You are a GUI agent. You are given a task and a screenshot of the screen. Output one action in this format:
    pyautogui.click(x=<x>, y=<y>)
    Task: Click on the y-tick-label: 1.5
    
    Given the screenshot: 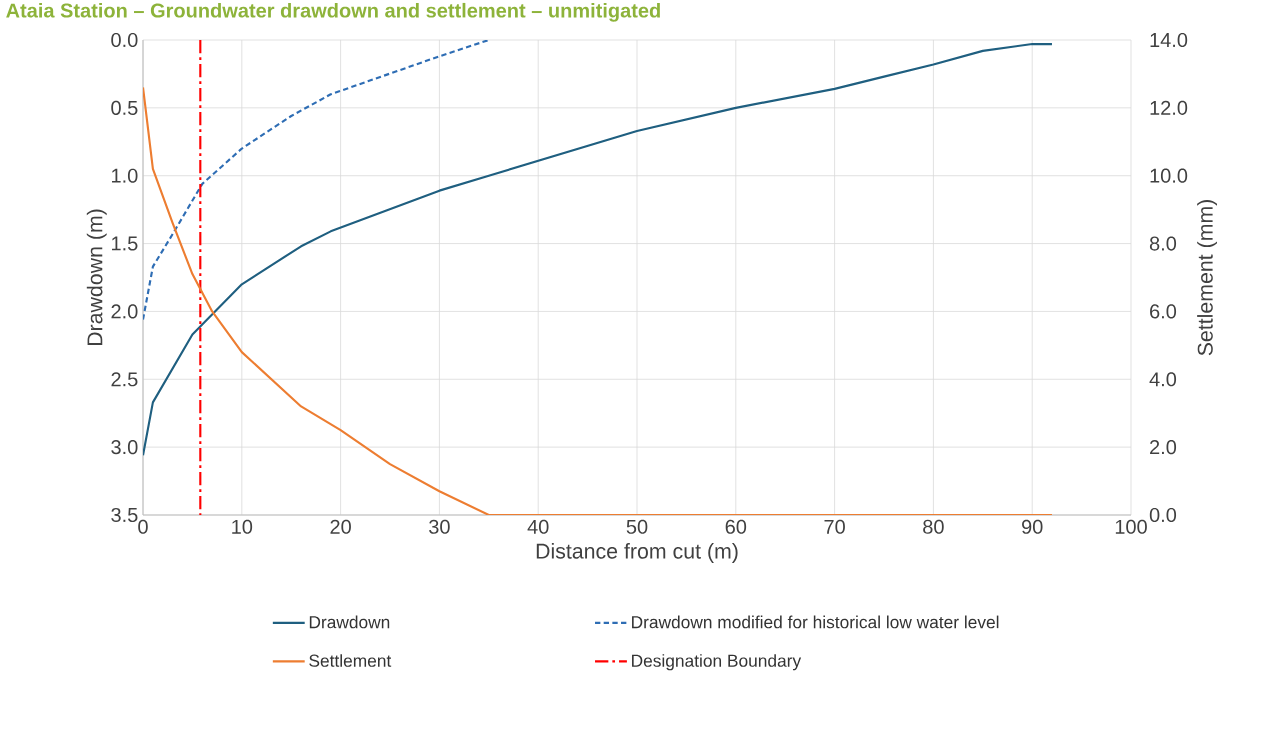 What is the action you would take?
    pyautogui.click(x=125, y=243)
    